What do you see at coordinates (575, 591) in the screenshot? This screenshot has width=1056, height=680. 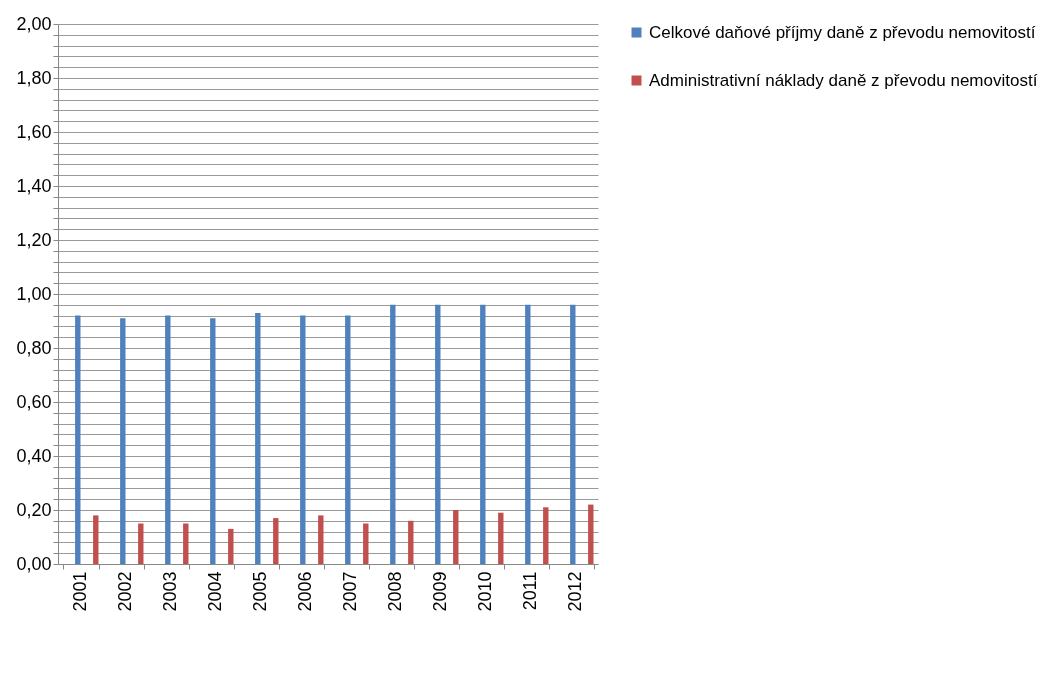 I see `x-tick-label: 2012` at bounding box center [575, 591].